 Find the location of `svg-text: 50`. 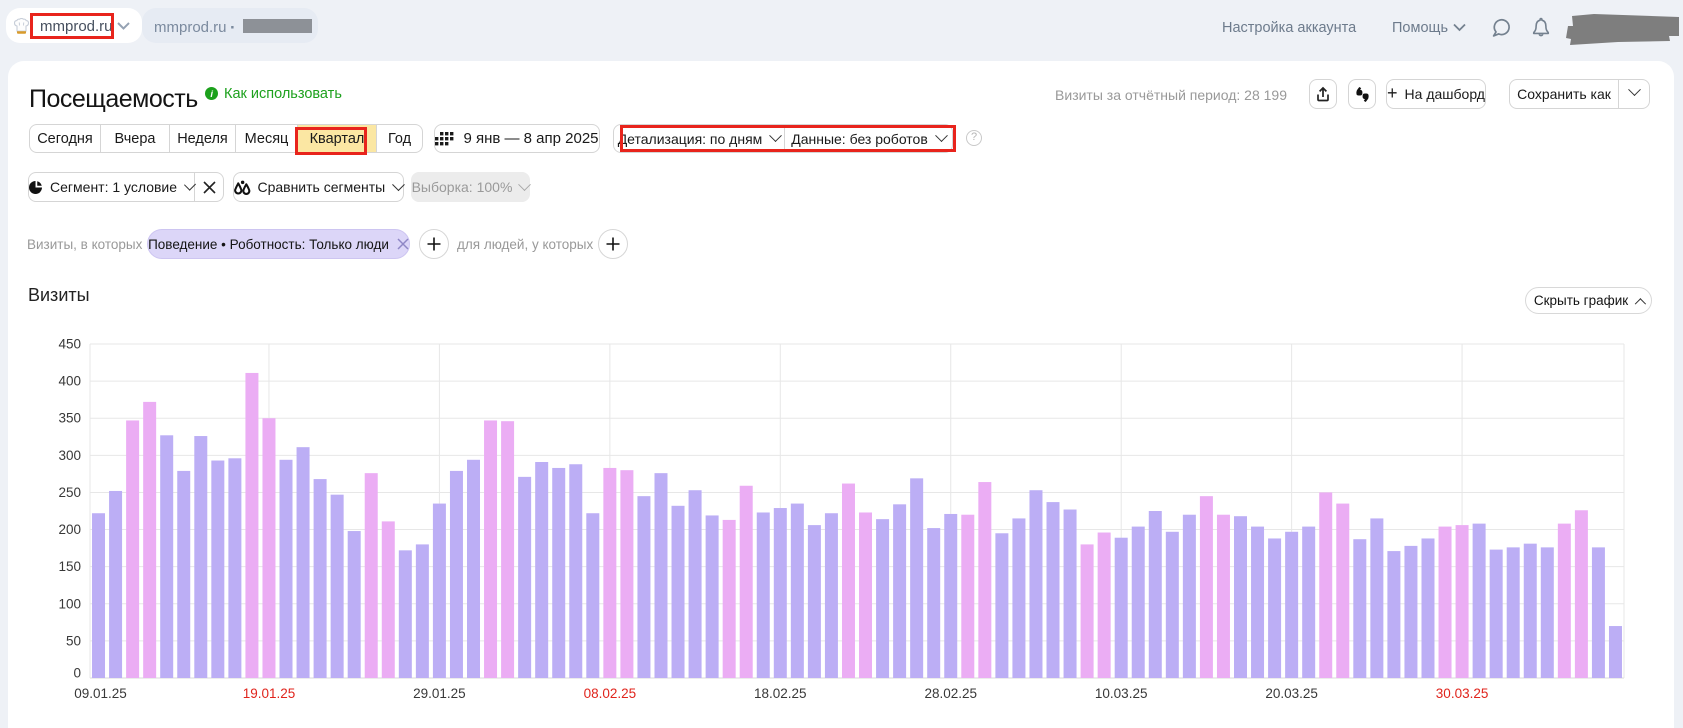

svg-text: 50 is located at coordinates (73, 640).